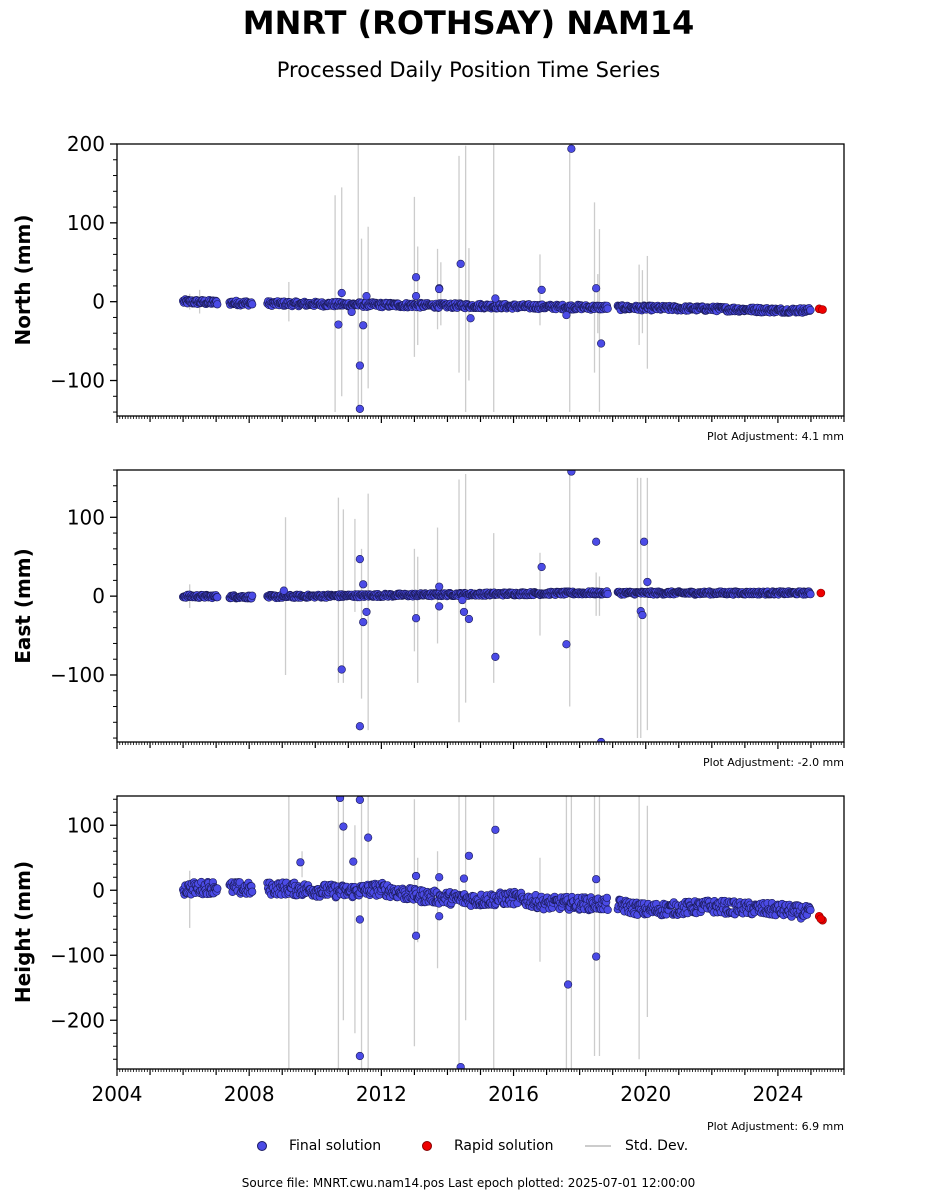 This screenshot has width=937, height=1200. What do you see at coordinates (23, 279) in the screenshot?
I see `y-axis-label: North (mm)` at bounding box center [23, 279].